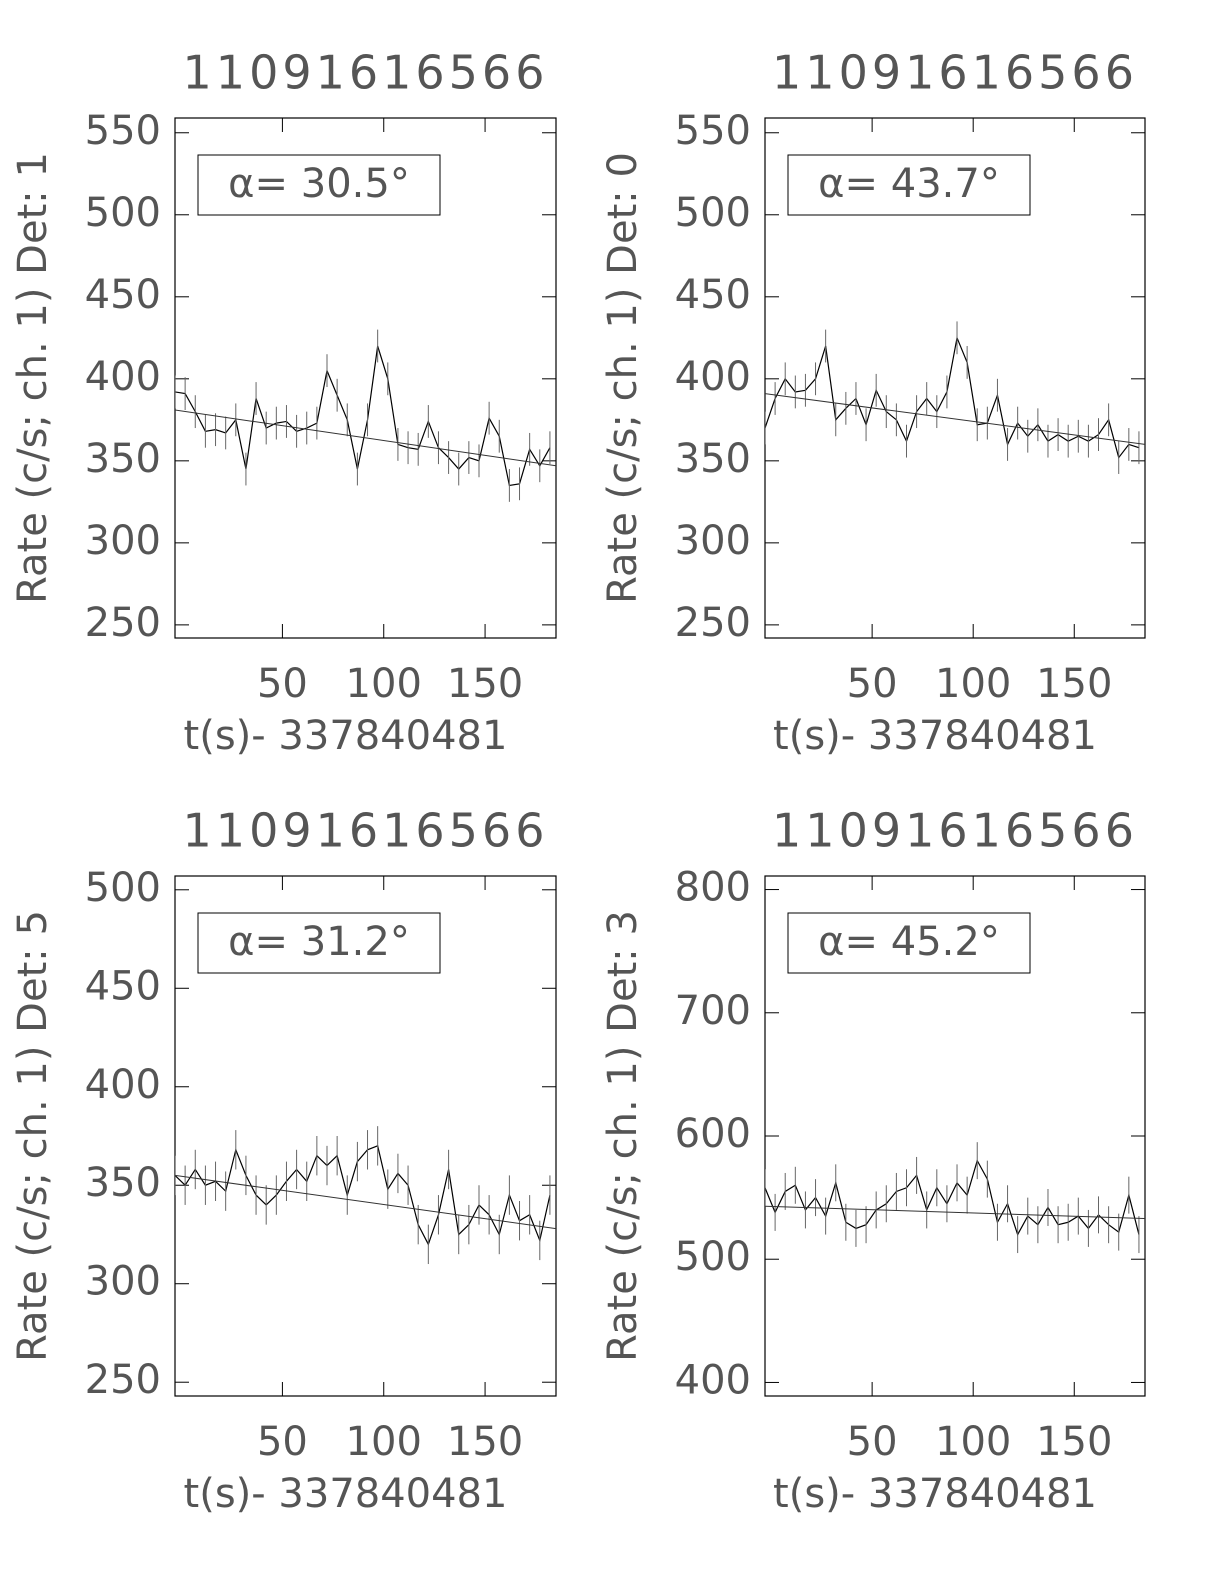 This screenshot has width=1224, height=1584. I want to click on annotation: α= 30.5°, so click(319, 184).